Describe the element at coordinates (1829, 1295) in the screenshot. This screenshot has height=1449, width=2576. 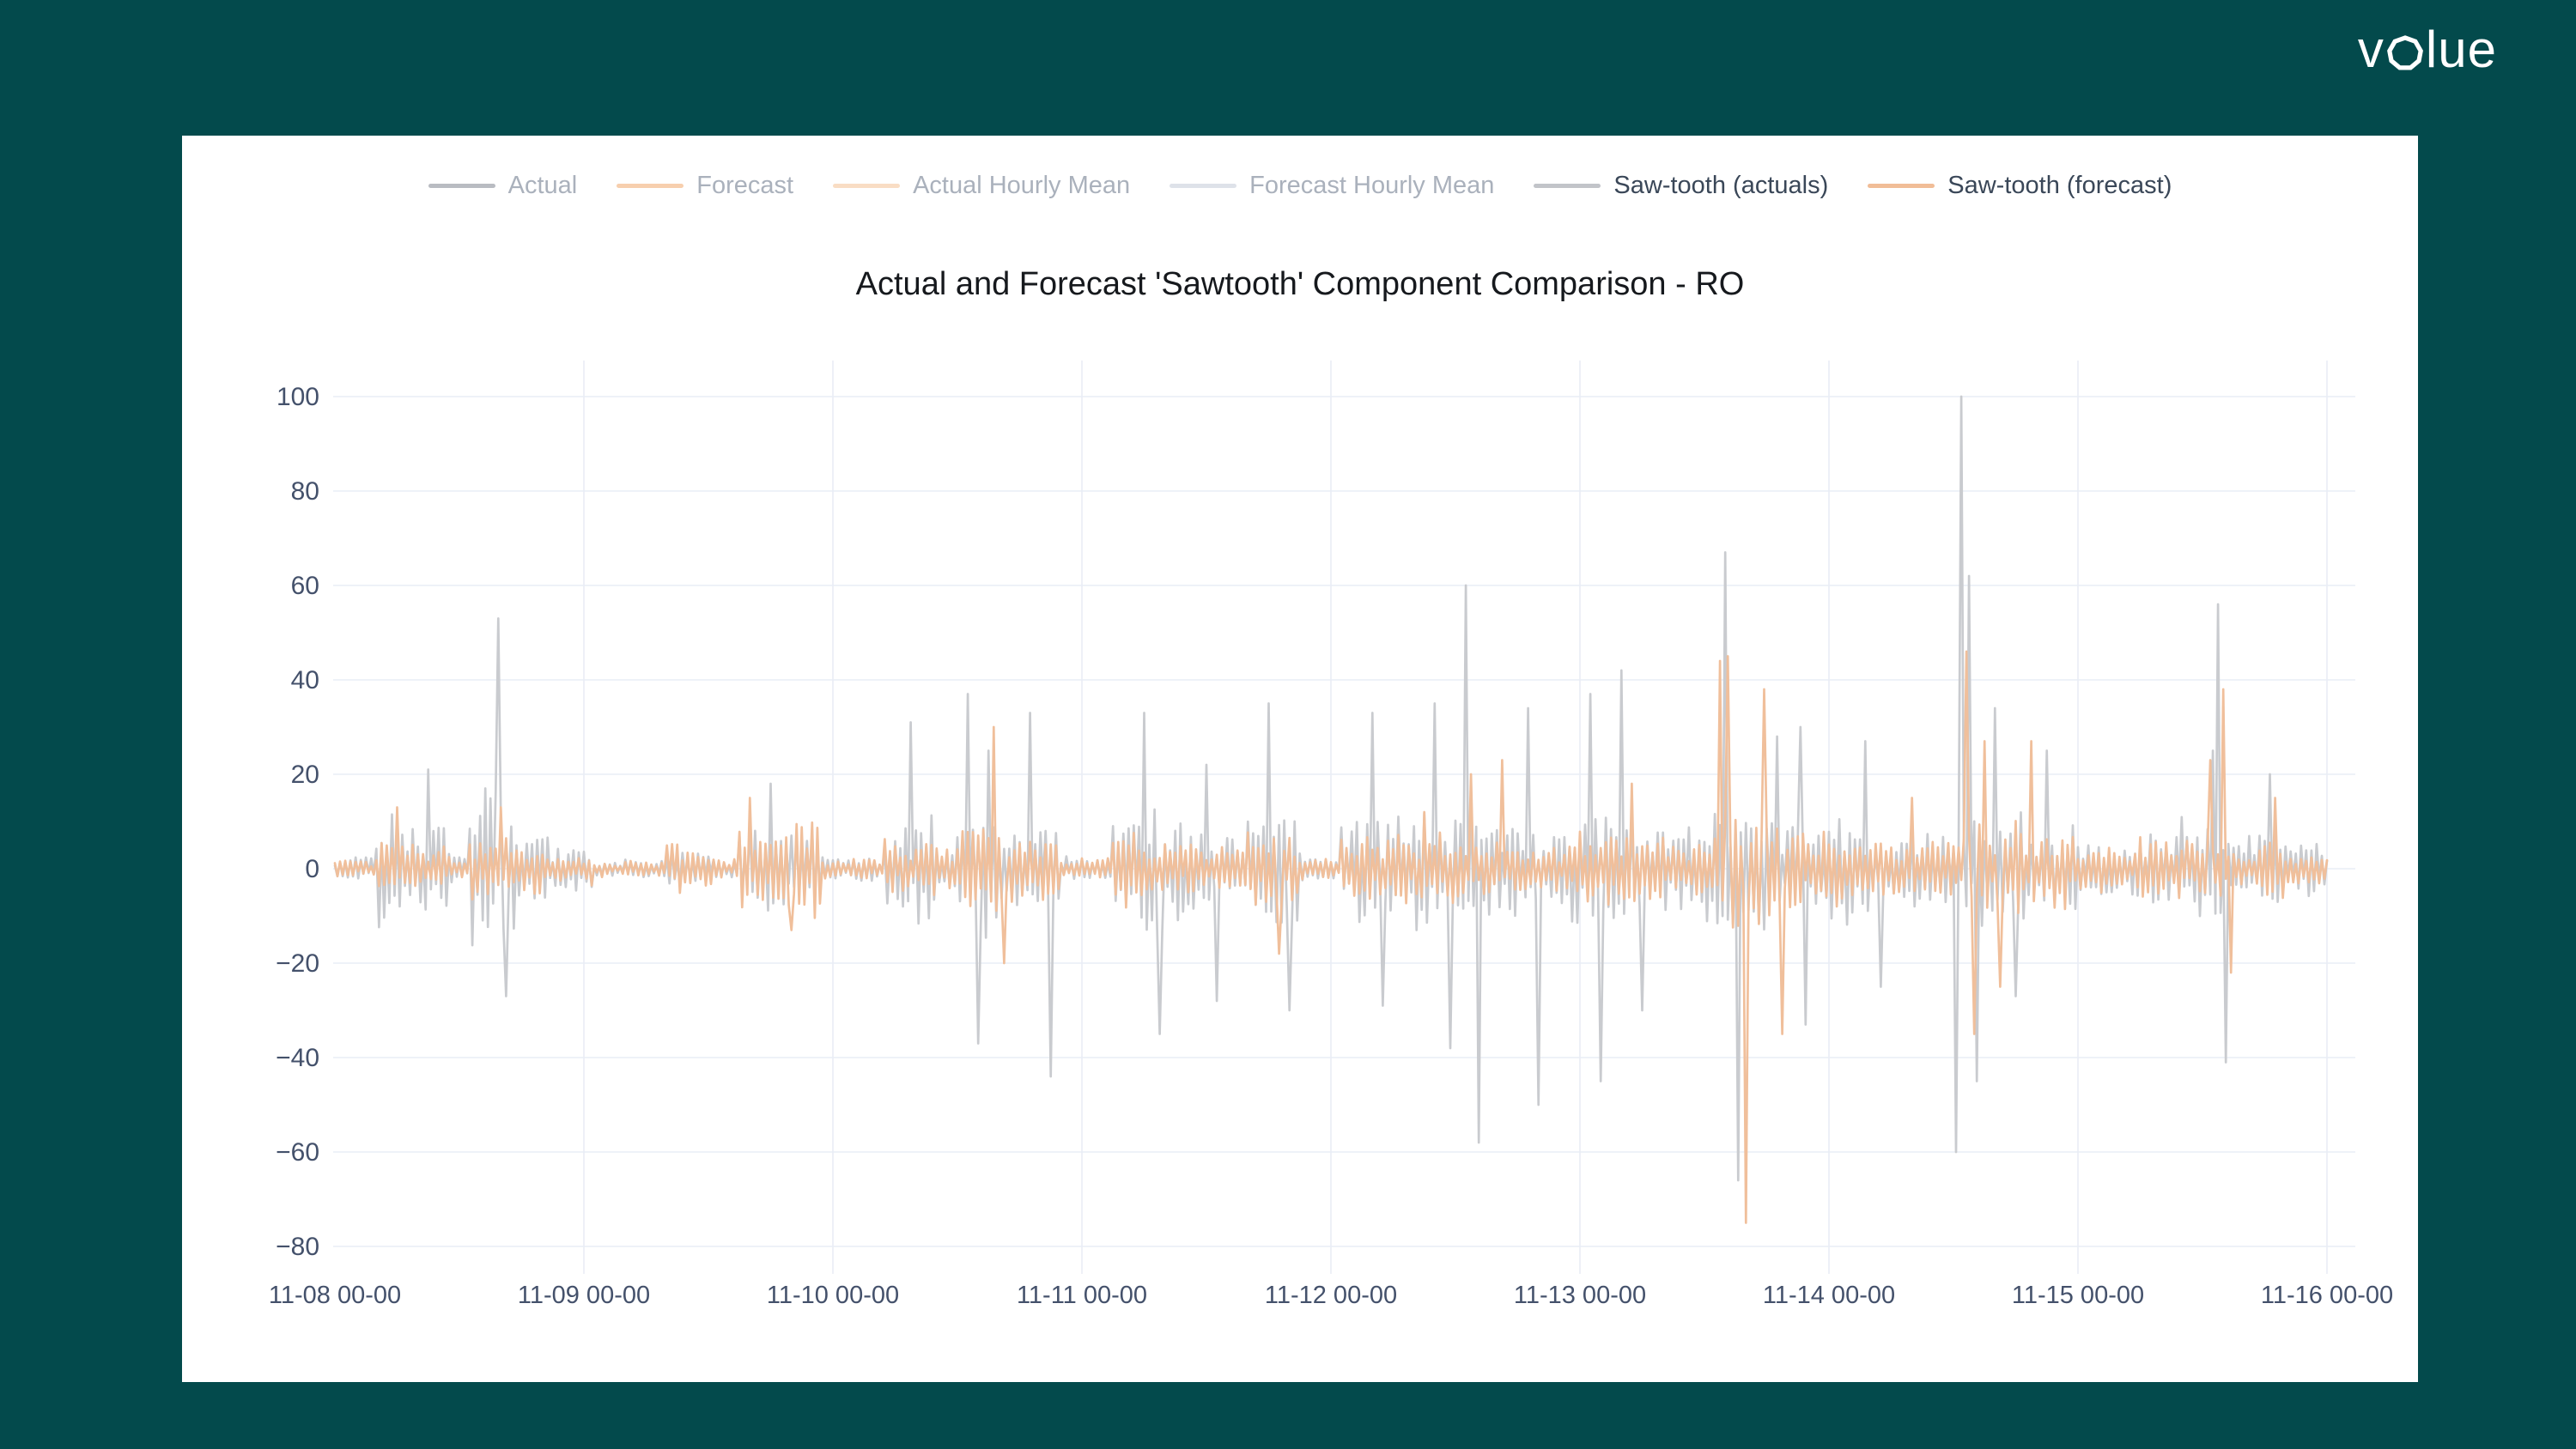
I see `x-tick-label: 11-14 00-00` at that location.